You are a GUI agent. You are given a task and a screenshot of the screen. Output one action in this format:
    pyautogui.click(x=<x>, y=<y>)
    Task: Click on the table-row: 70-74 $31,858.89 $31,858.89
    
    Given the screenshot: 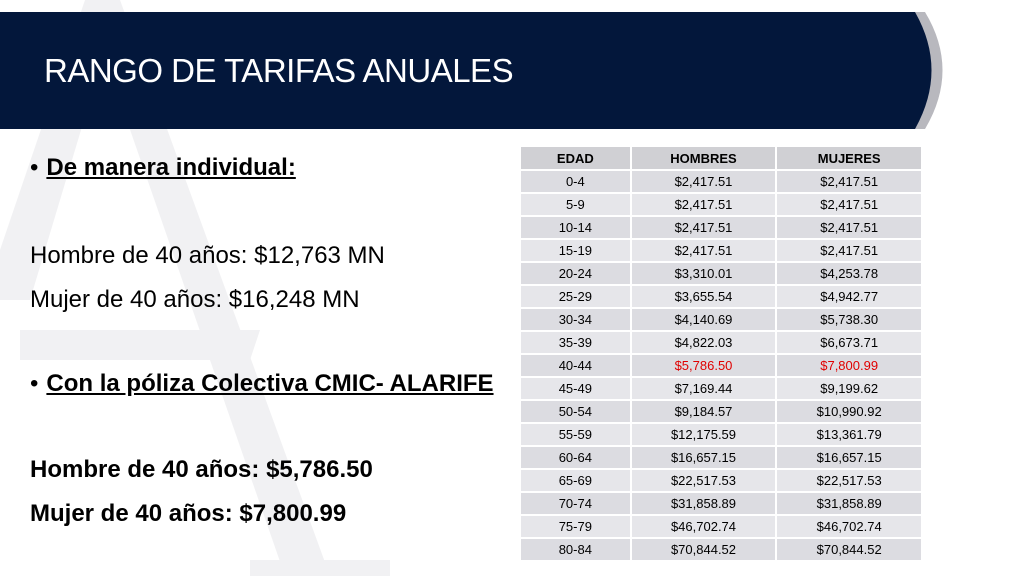 What is the action you would take?
    pyautogui.click(x=722, y=504)
    